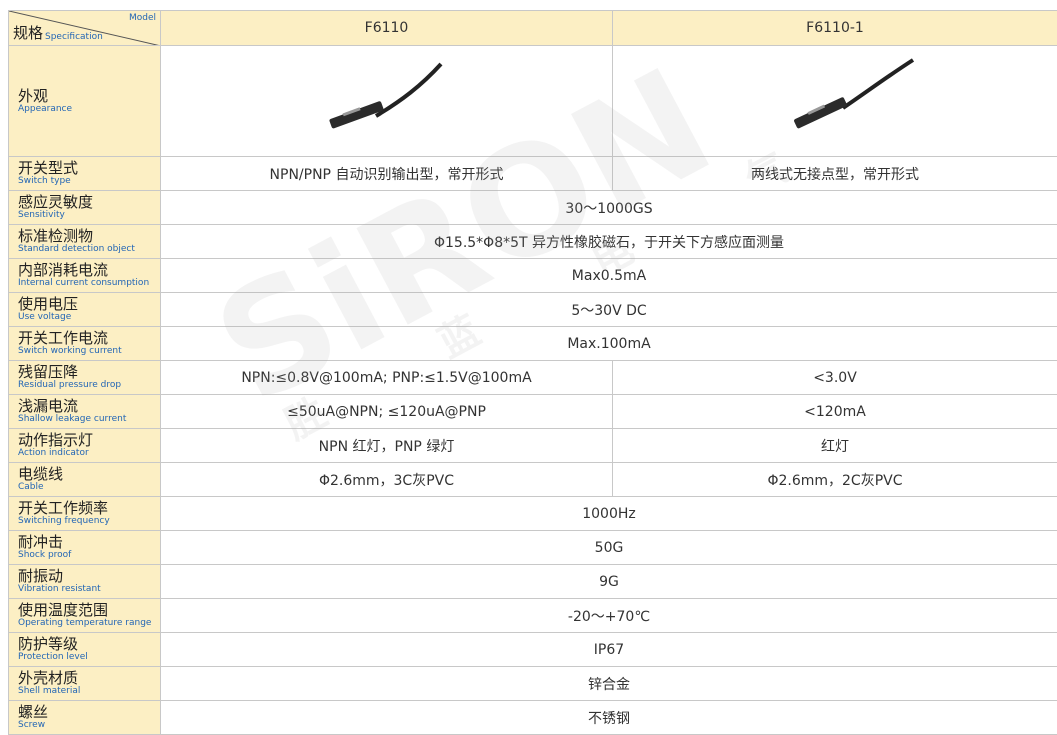  Describe the element at coordinates (89, 542) in the screenshot. I see `label-cn: 耐冲击` at that location.